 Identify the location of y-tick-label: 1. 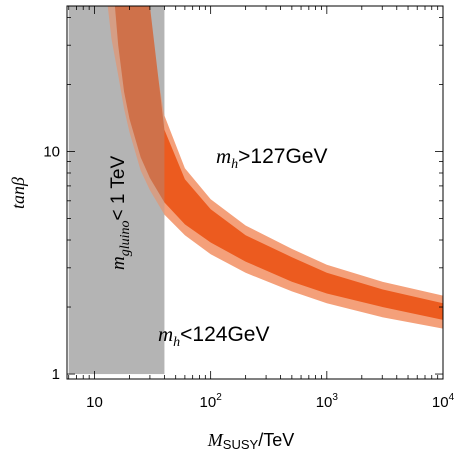
(56, 374).